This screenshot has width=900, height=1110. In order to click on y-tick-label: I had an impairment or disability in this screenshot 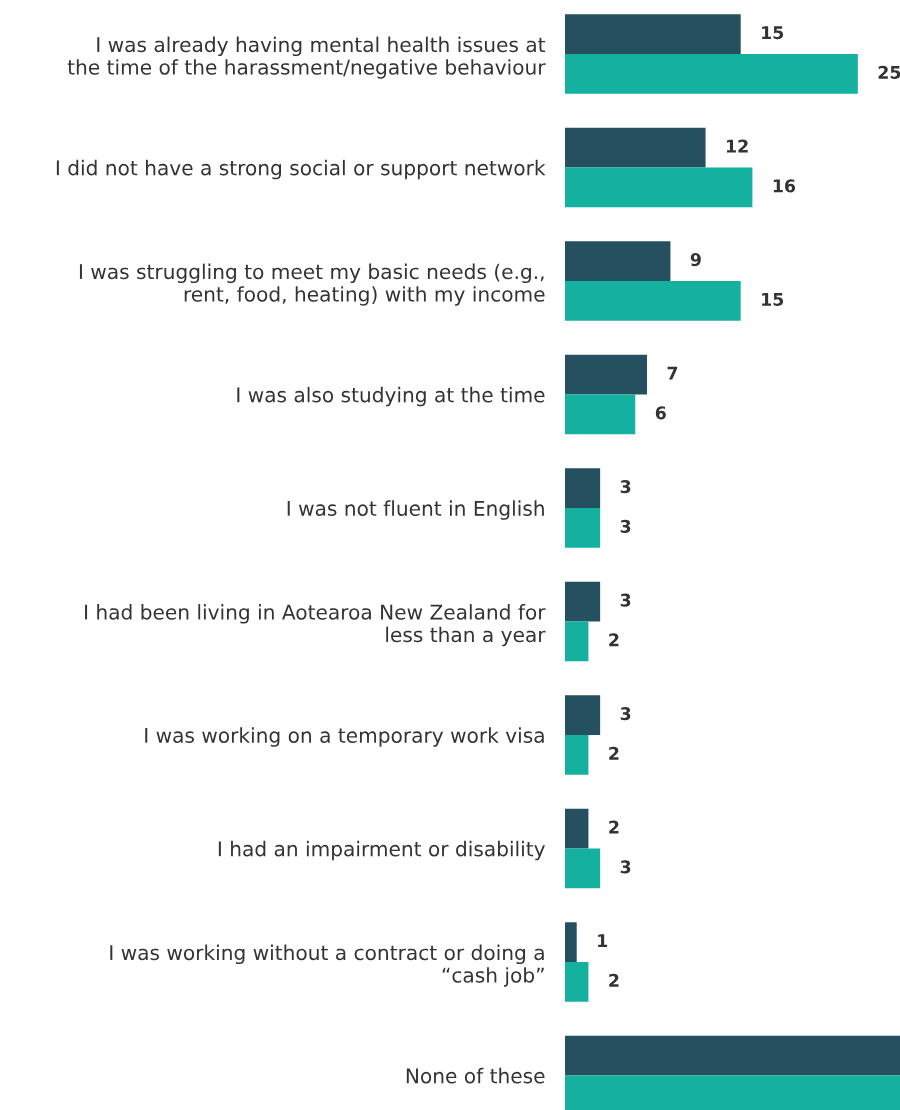, I will do `click(381, 850)`.